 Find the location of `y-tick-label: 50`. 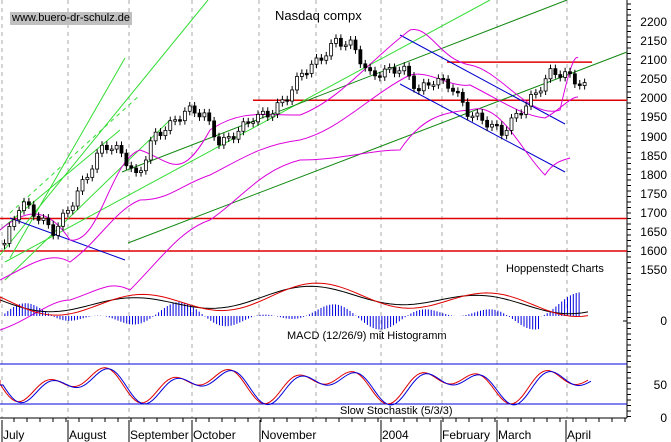

y-tick-label: 50 is located at coordinates (660, 385).